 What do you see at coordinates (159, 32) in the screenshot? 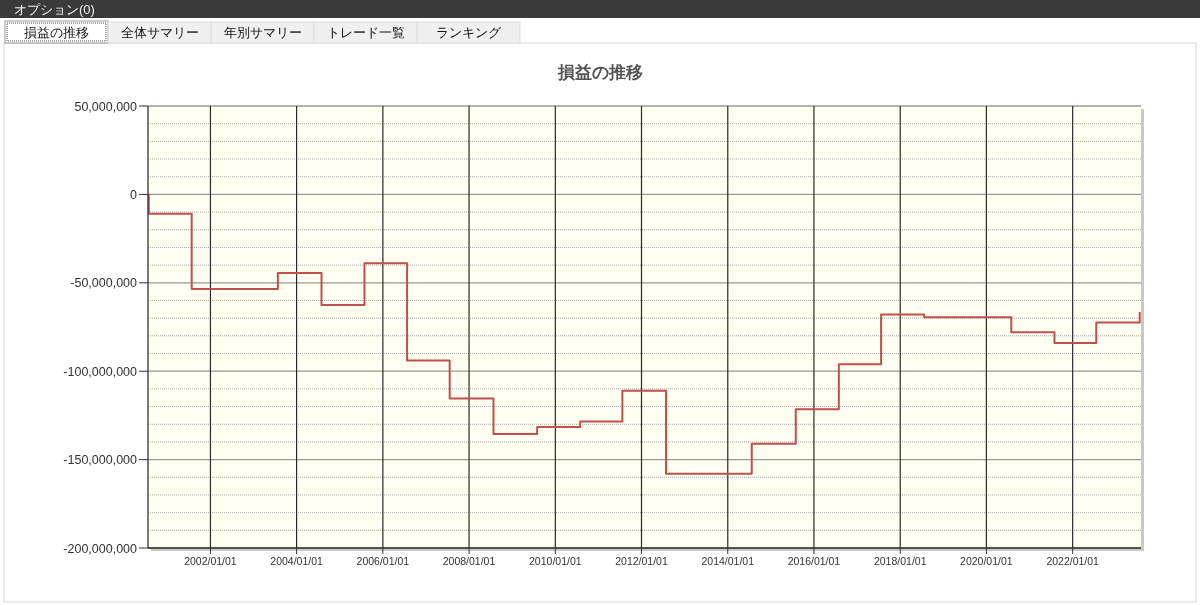
I see `tab: 全体サマリー` at bounding box center [159, 32].